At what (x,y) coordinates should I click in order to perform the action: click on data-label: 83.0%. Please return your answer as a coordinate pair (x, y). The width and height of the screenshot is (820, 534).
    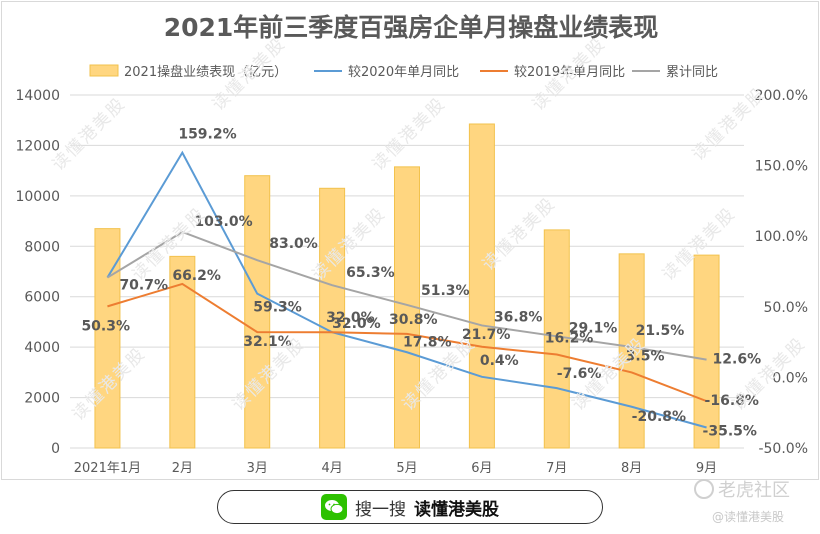
    Looking at the image, I should click on (293, 244).